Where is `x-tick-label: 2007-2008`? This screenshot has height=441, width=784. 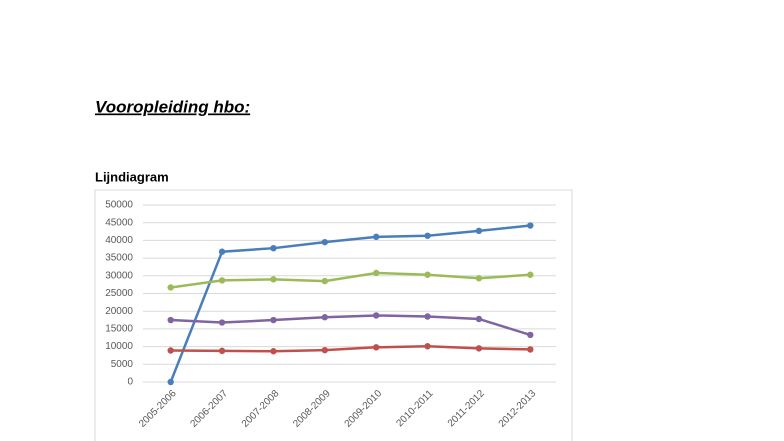 x-tick-label: 2007-2008 is located at coordinates (261, 409).